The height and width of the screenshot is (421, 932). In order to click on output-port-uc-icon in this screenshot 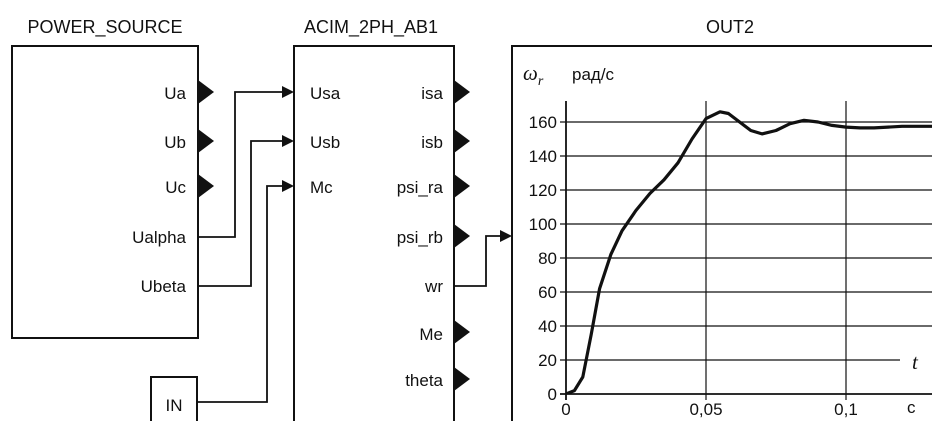, I will do `click(206, 186)`.